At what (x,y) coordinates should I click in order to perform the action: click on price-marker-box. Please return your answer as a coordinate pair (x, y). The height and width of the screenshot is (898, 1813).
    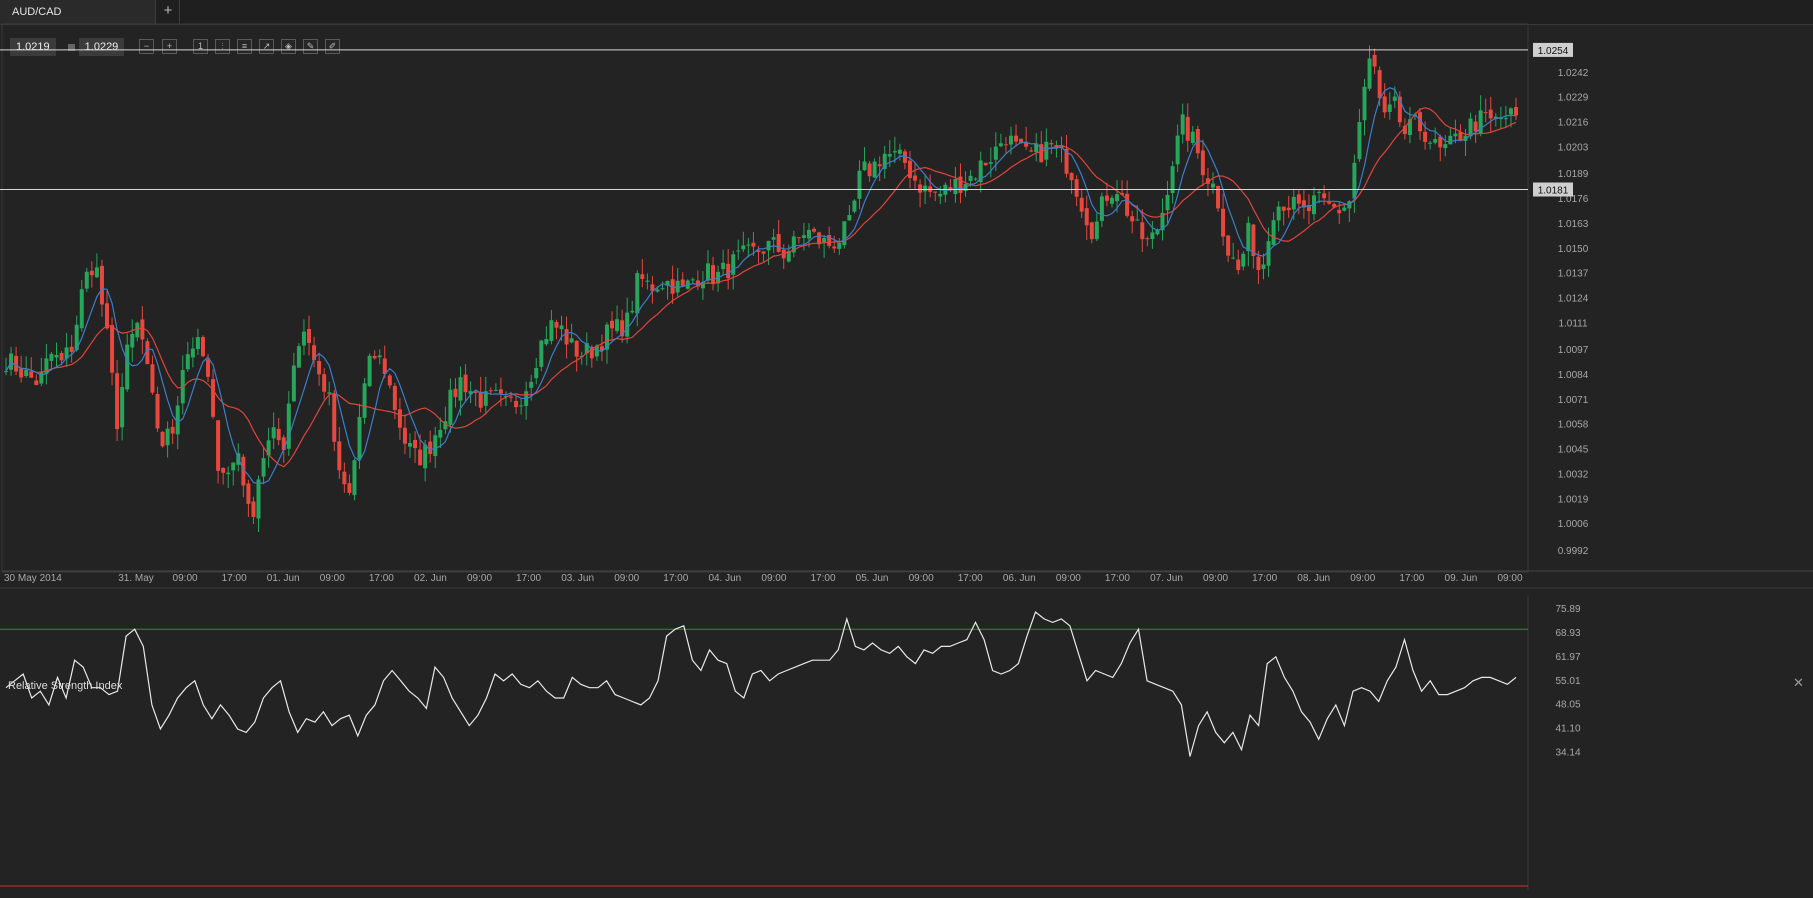
    Looking at the image, I should click on (1553, 49).